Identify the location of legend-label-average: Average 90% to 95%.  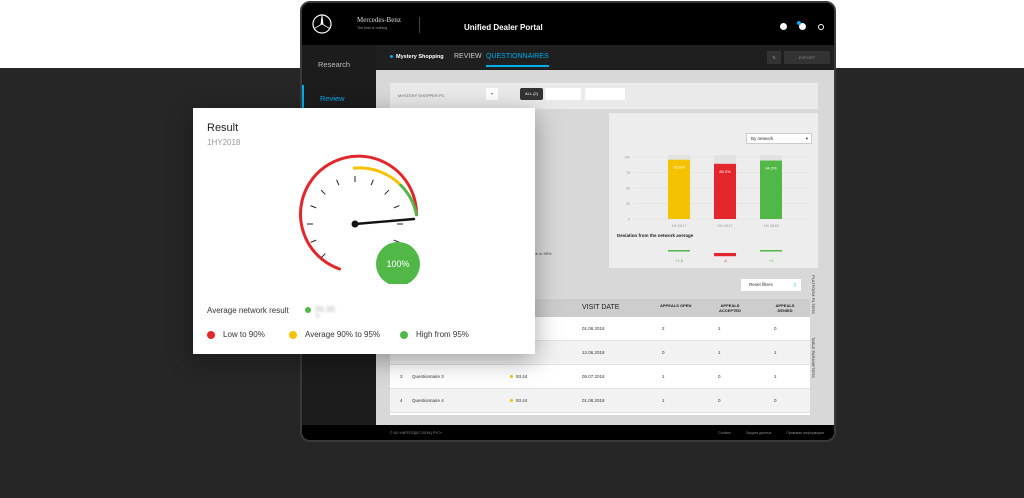
(343, 334).